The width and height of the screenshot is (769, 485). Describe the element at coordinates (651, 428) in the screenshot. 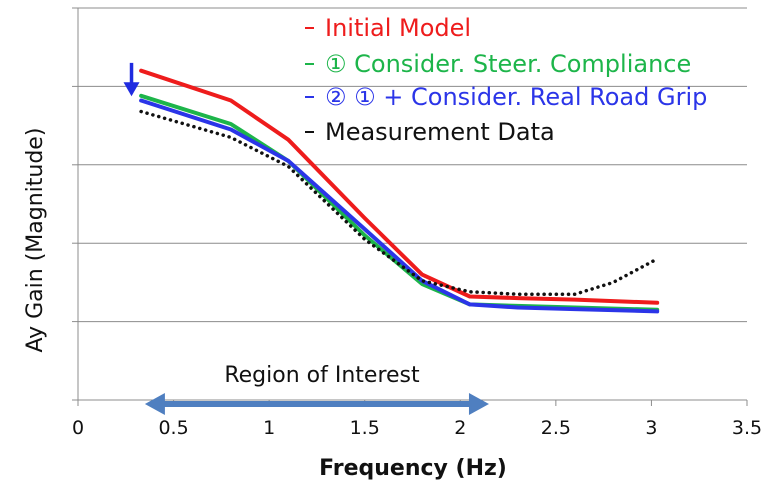

I see `x-tick-label: 3` at that location.